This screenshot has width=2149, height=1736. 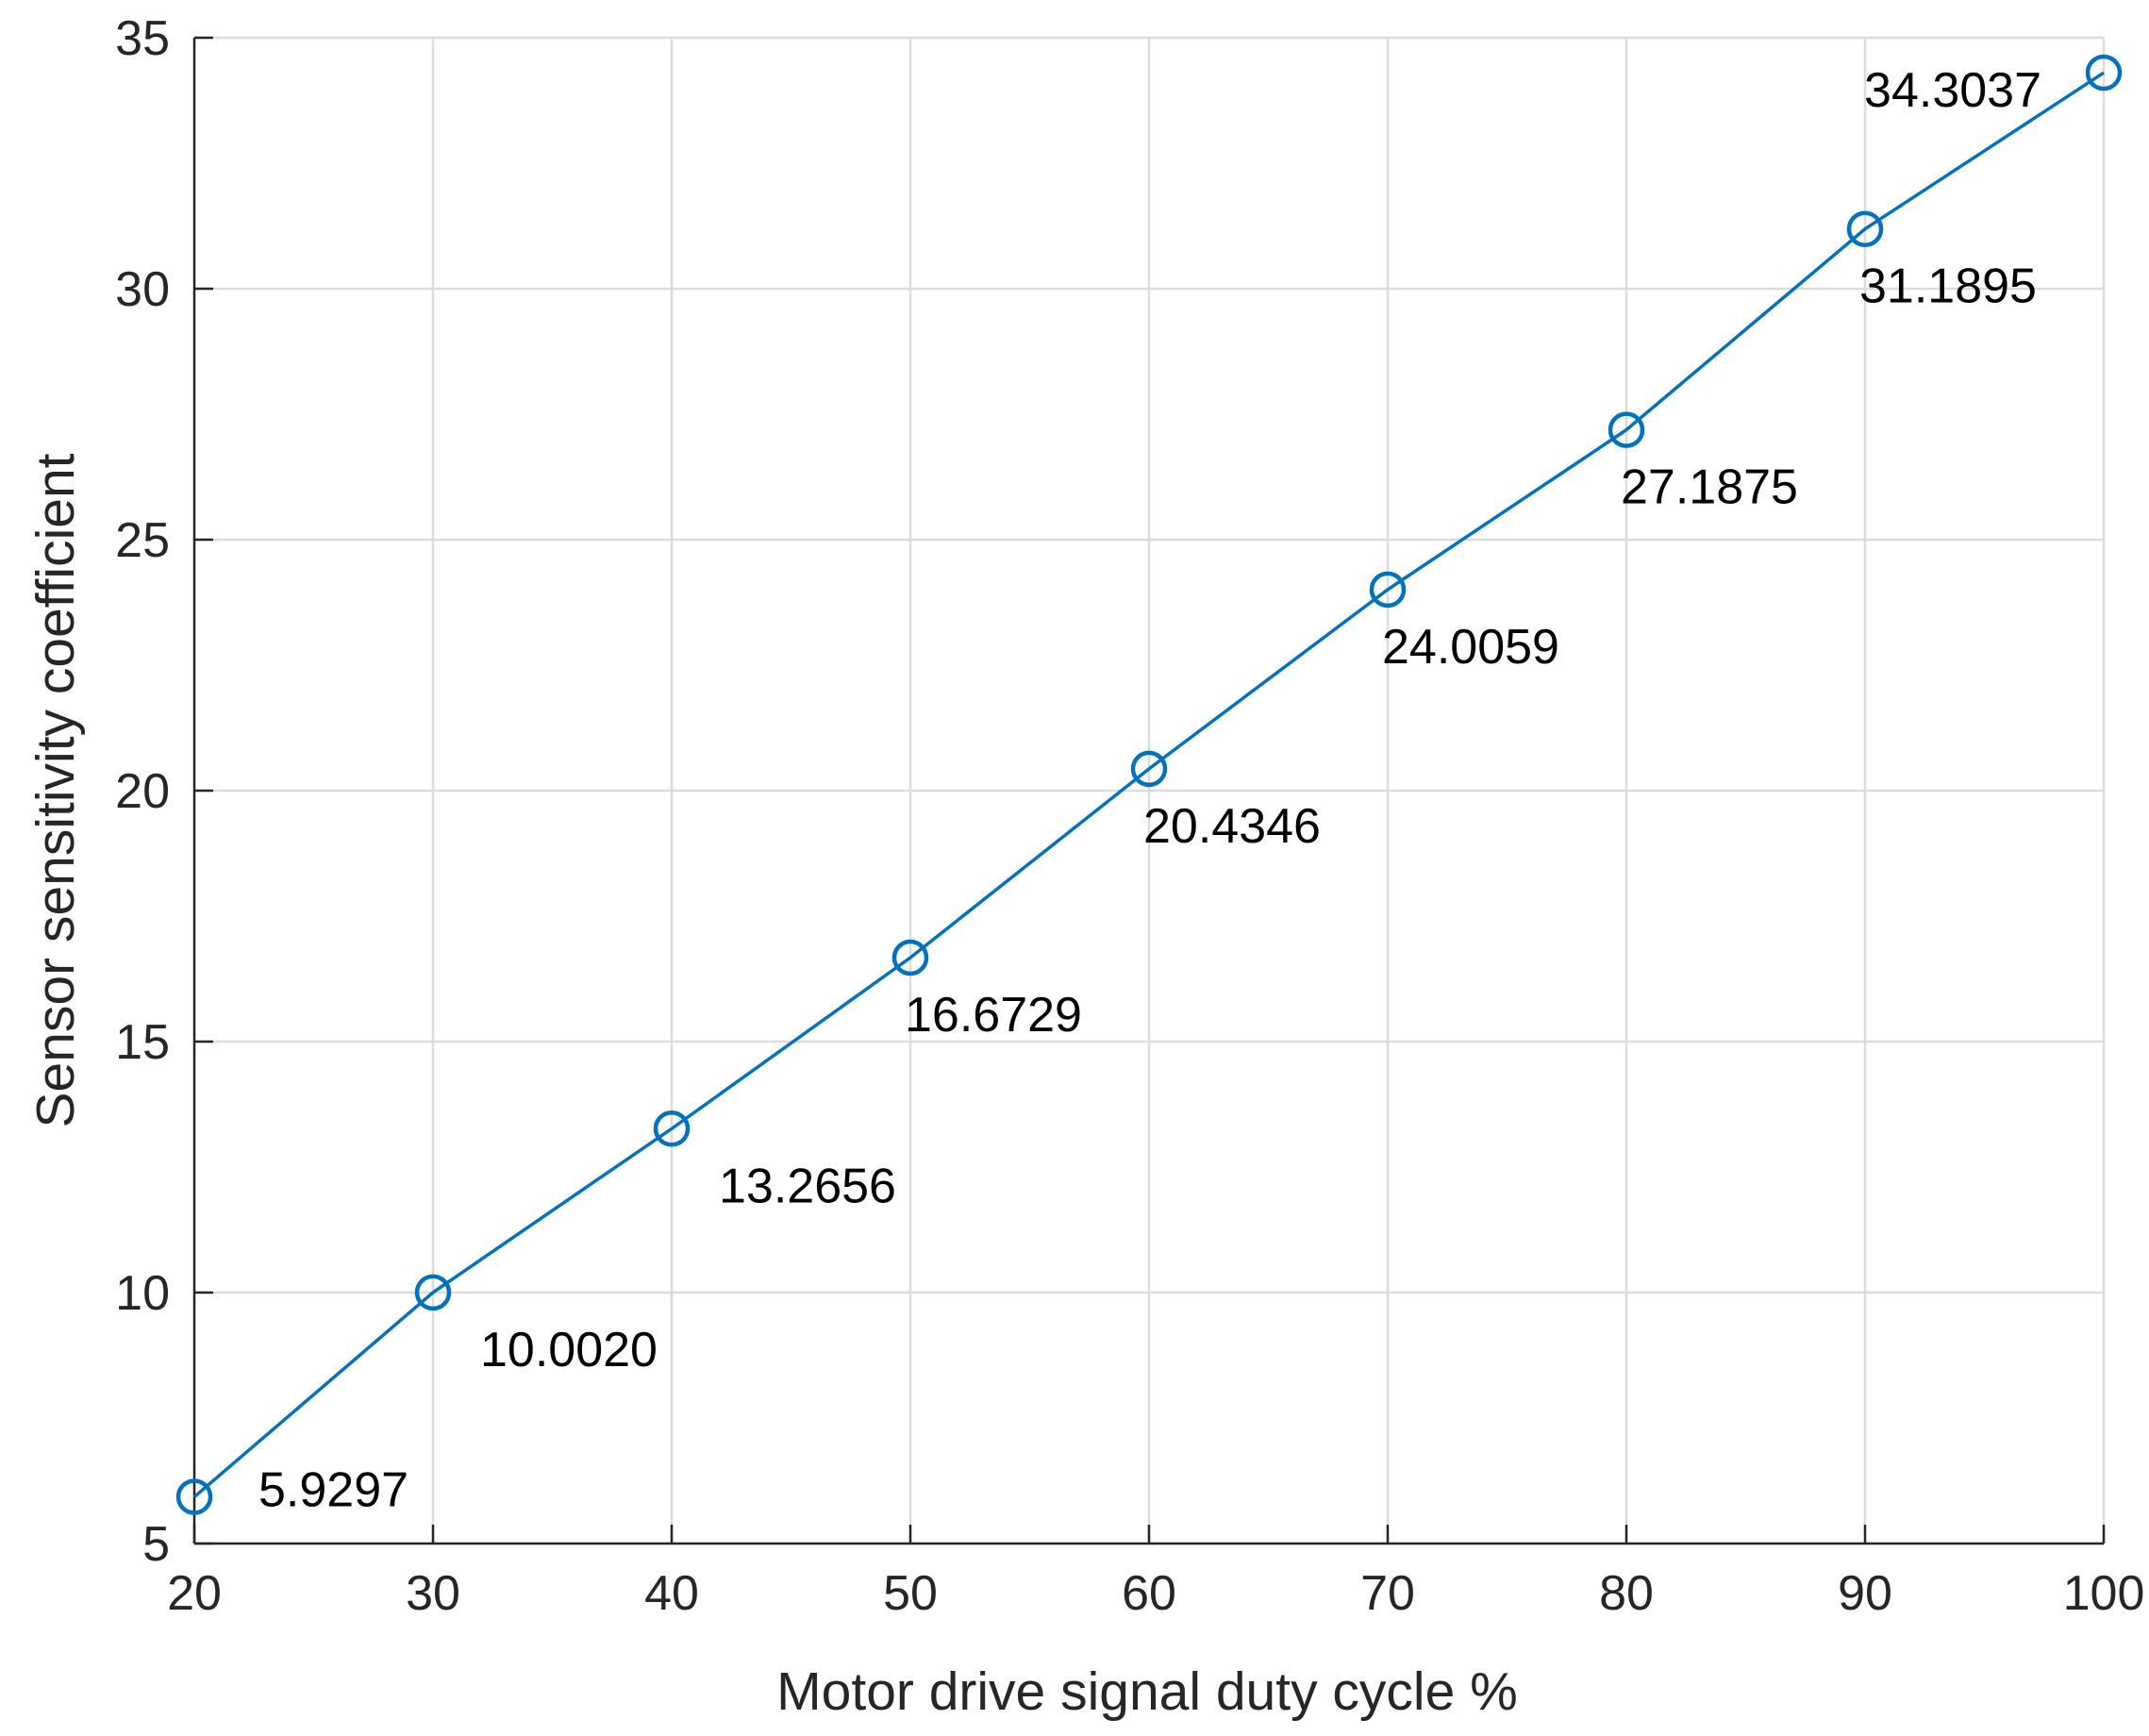 I want to click on y-tick-label: 25, so click(x=142, y=540).